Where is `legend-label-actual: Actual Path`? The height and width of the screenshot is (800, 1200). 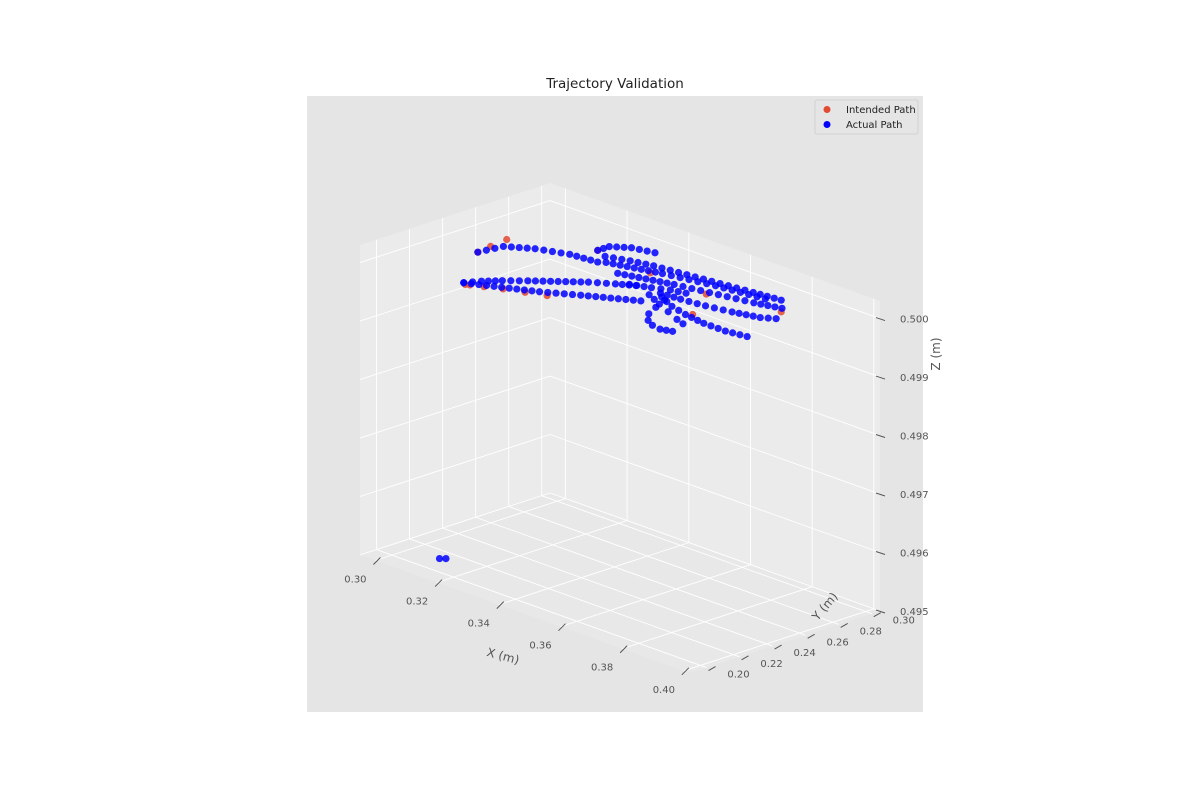 legend-label-actual: Actual Path is located at coordinates (874, 125).